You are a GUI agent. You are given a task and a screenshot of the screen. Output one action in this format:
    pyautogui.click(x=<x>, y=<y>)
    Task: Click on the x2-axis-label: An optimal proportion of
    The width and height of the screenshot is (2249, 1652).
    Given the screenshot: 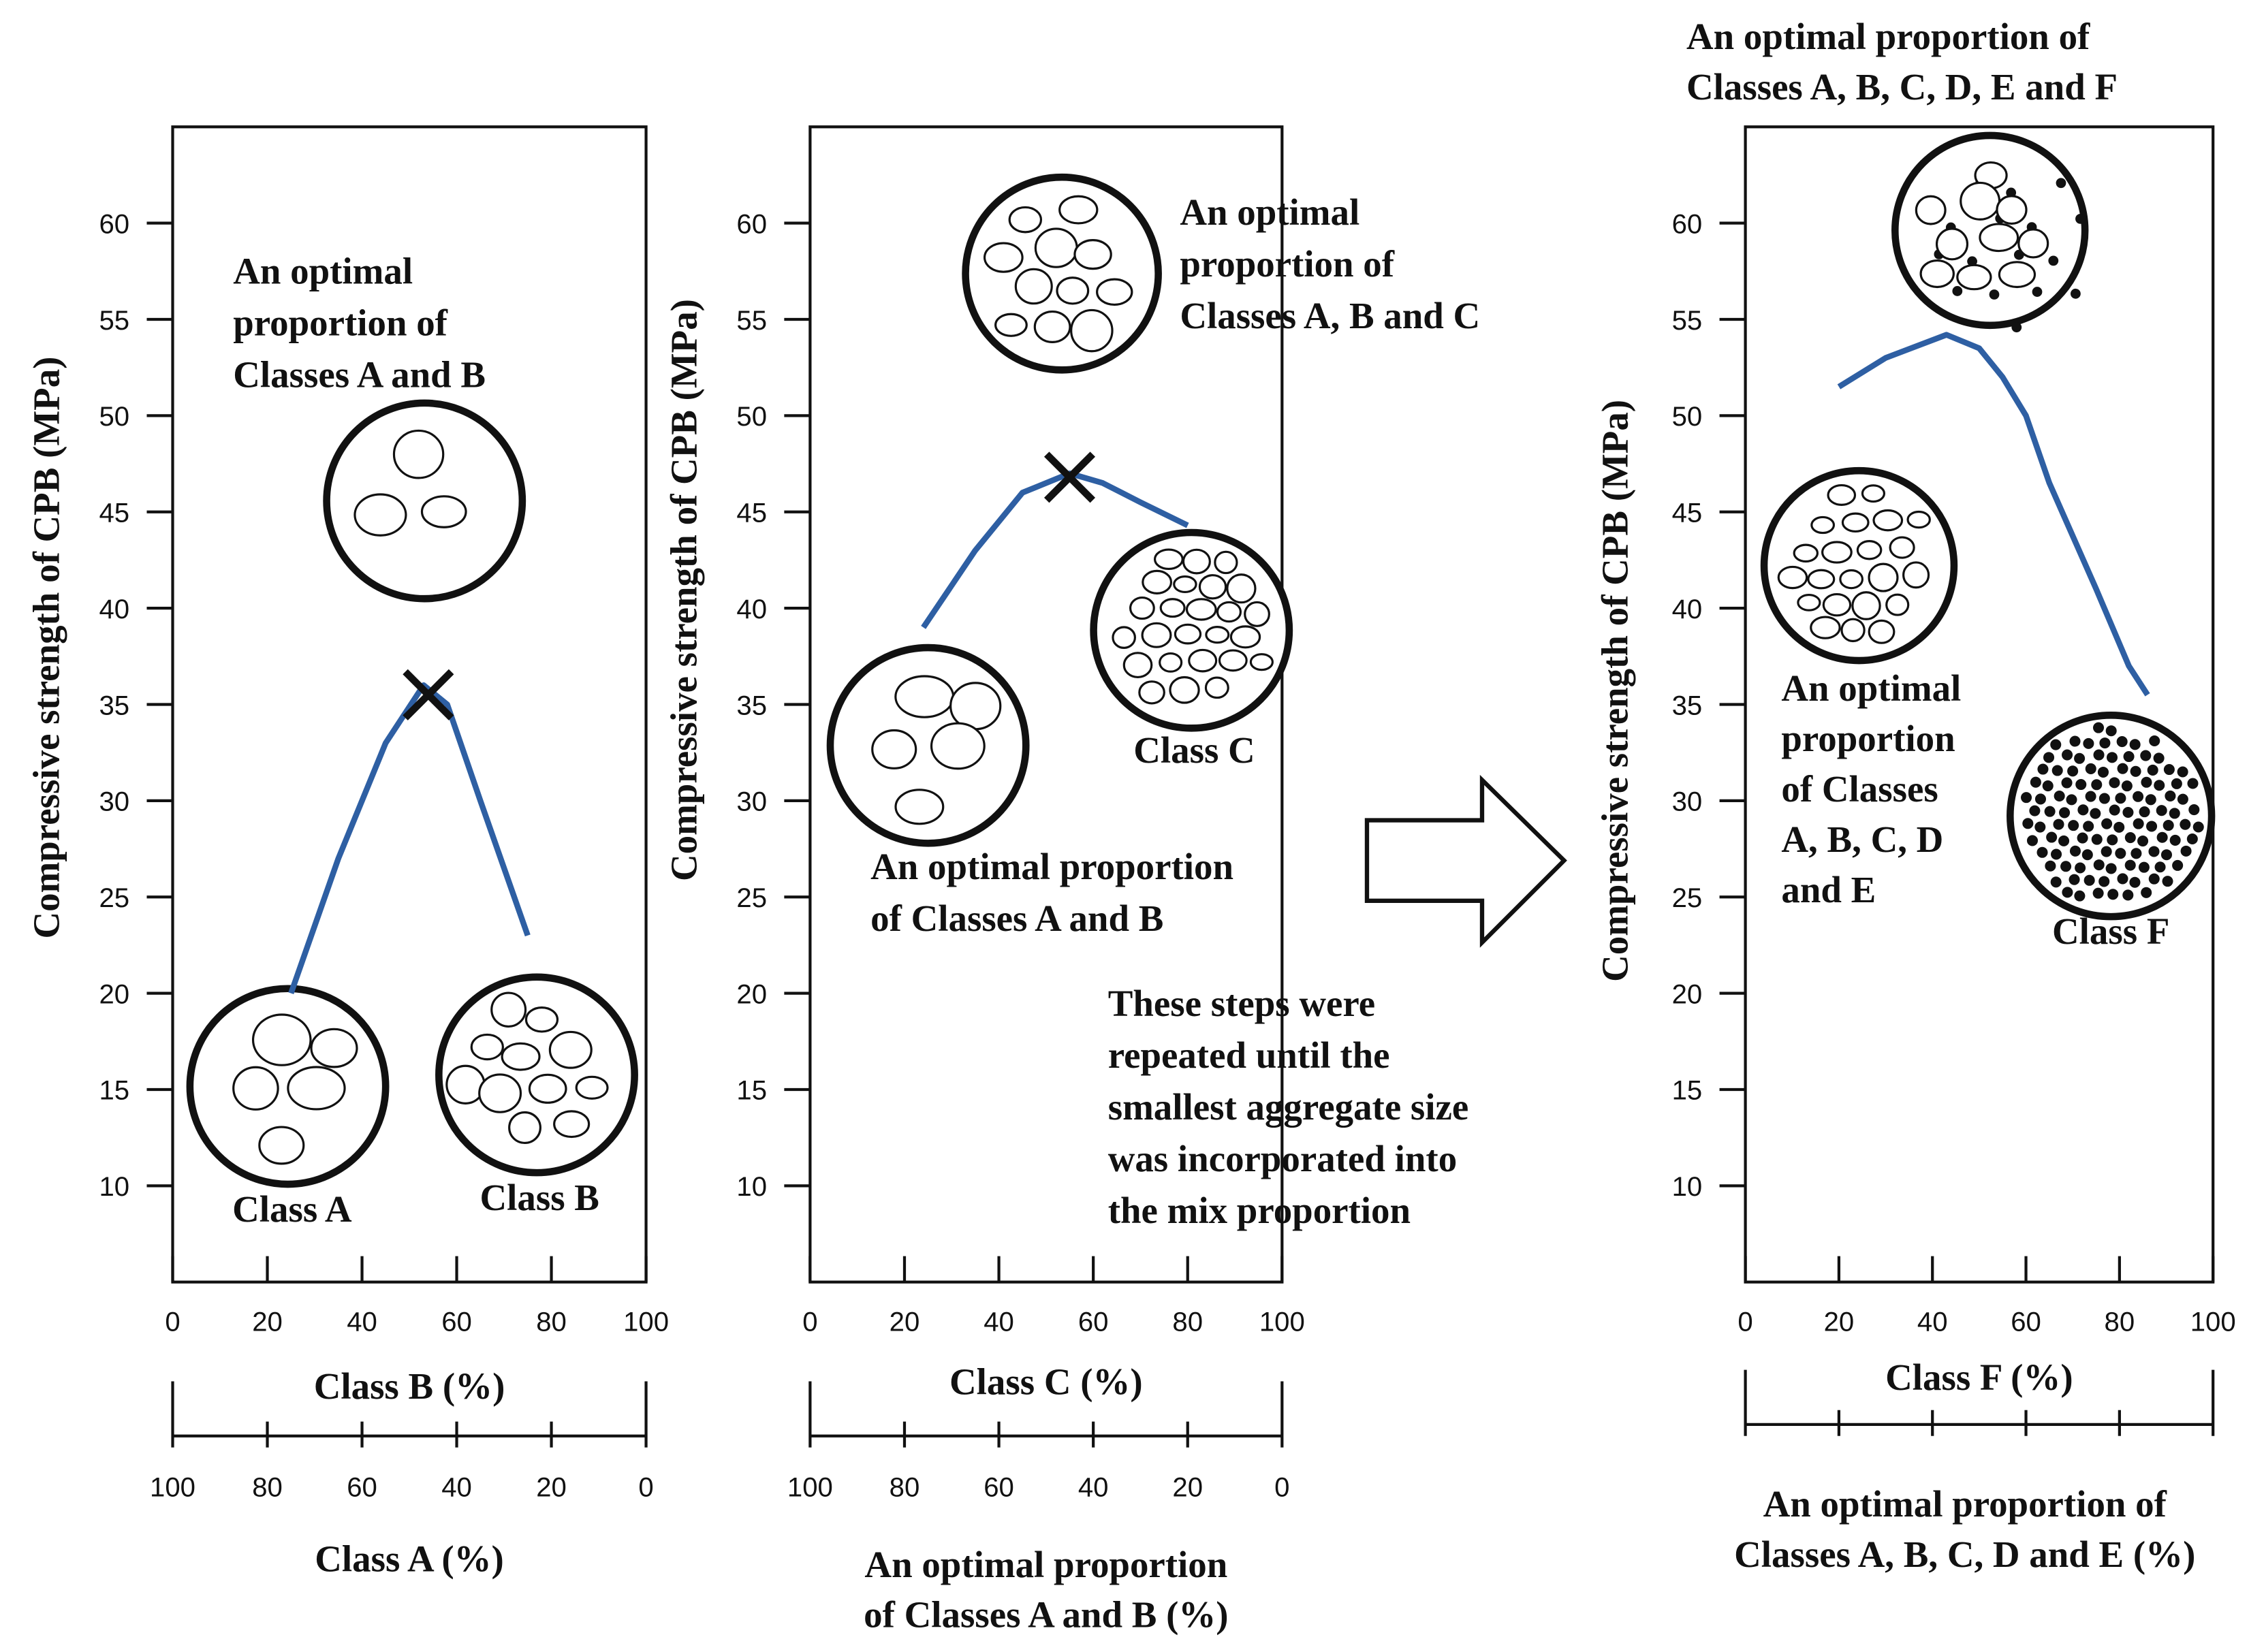 What is the action you would take?
    pyautogui.click(x=1965, y=1504)
    